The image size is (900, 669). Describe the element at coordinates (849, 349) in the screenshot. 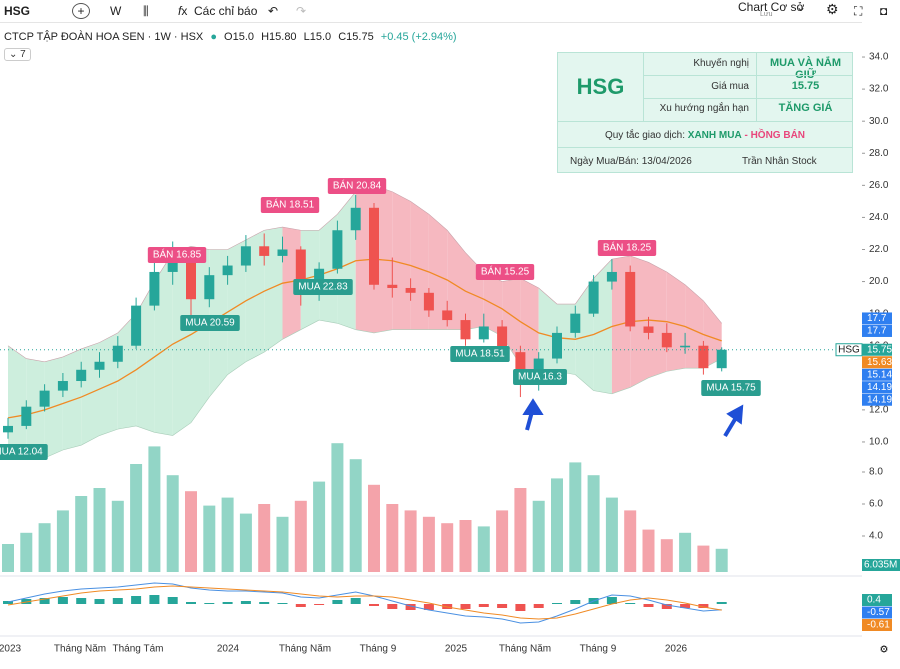

I see `symbol-tag-label: HSG` at that location.